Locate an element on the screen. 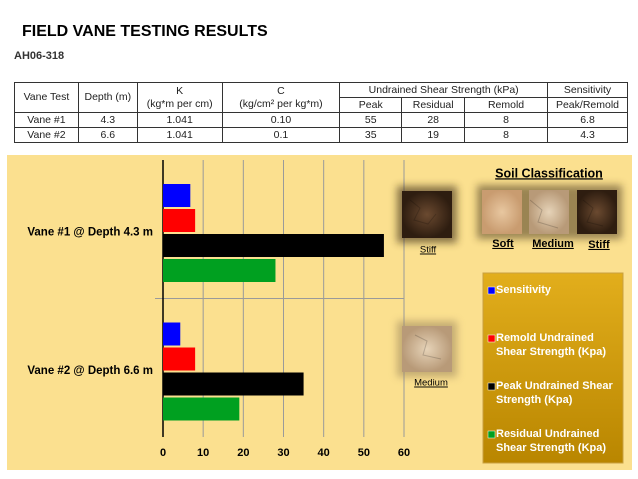 The width and height of the screenshot is (638, 479). header-unit: (kg/cm² per kg*m) is located at coordinates (281, 103).